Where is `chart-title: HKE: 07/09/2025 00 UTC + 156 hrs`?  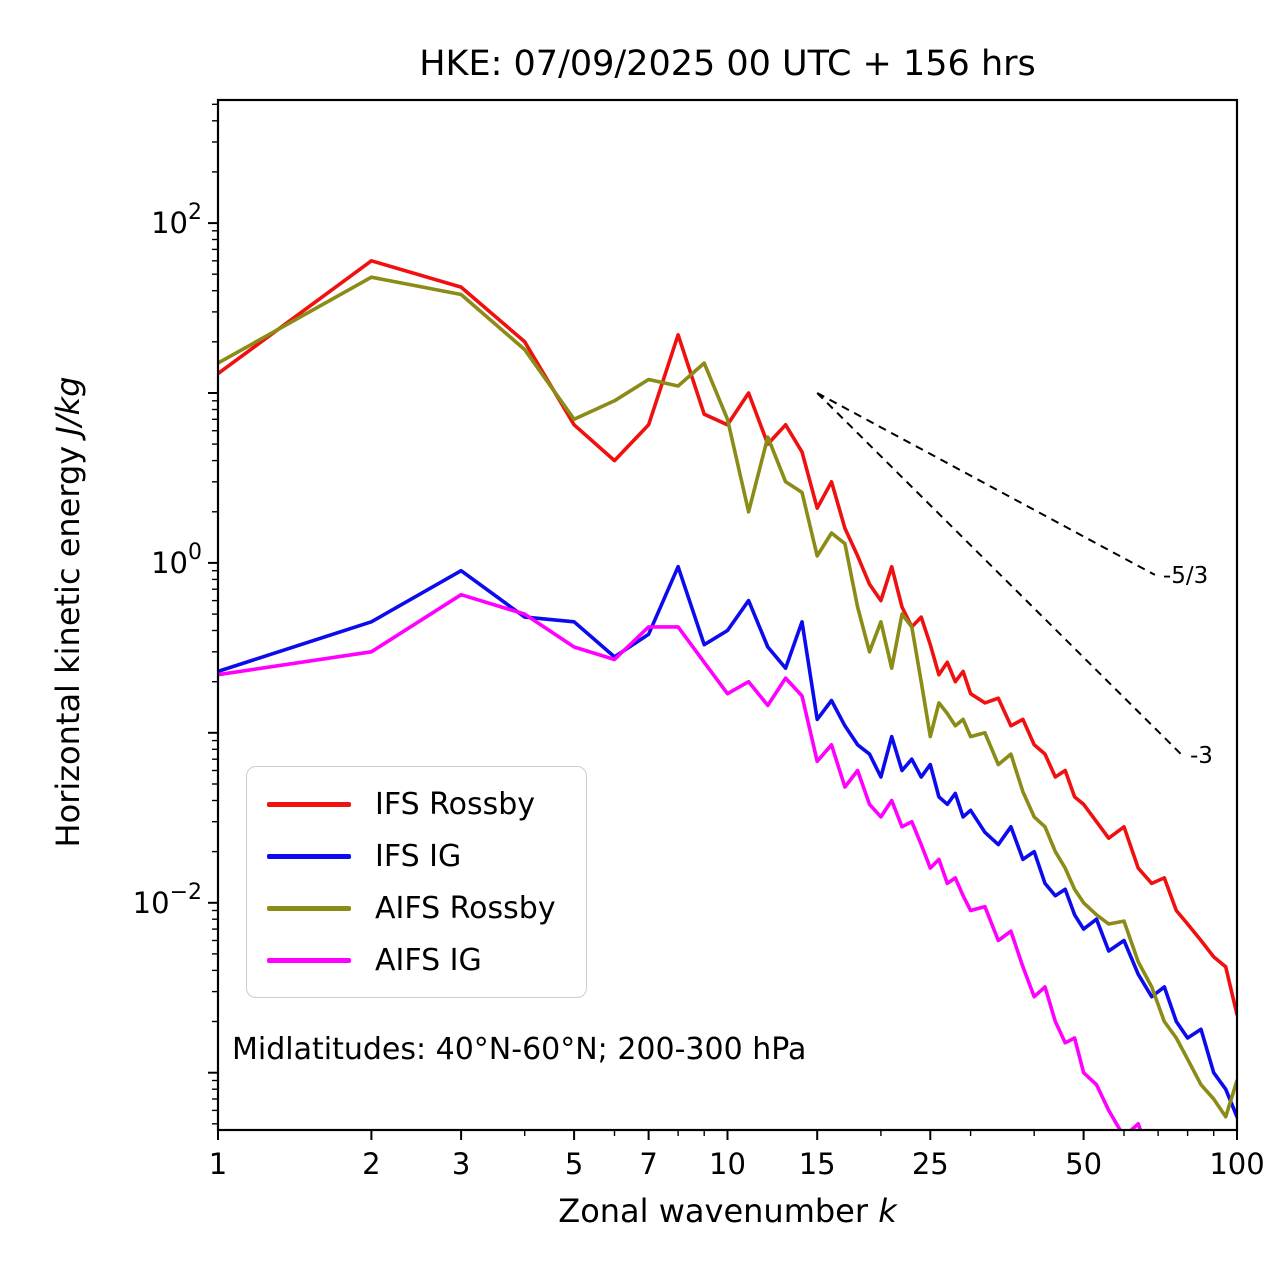
chart-title: HKE: 07/09/2025 00 UTC + 156 hrs is located at coordinates (727, 64).